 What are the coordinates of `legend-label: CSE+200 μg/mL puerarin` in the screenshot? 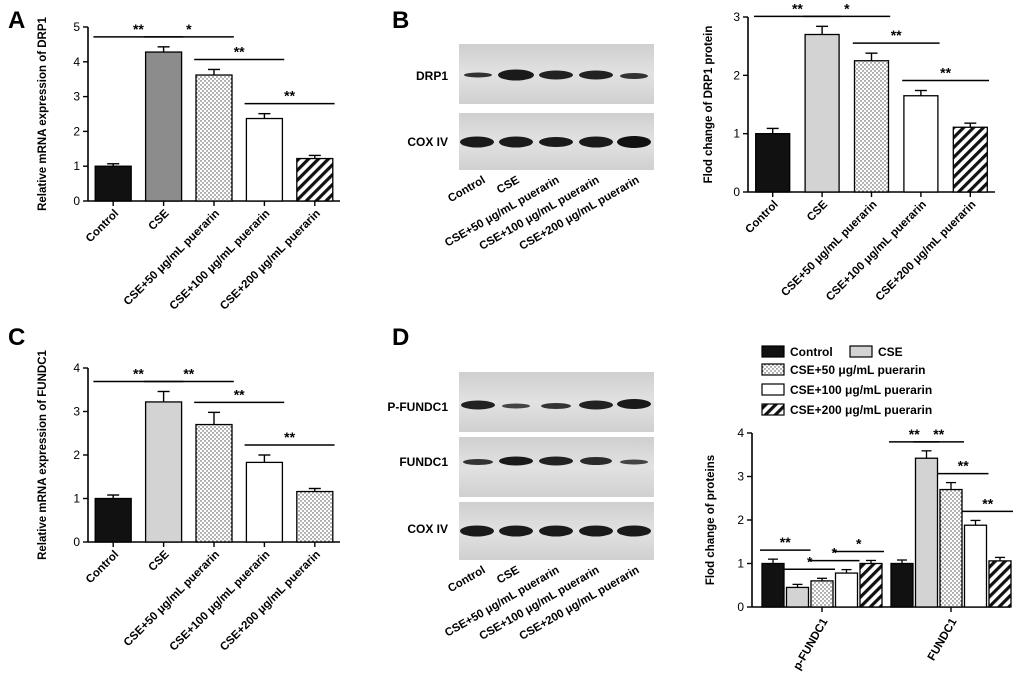 It's located at (861, 410).